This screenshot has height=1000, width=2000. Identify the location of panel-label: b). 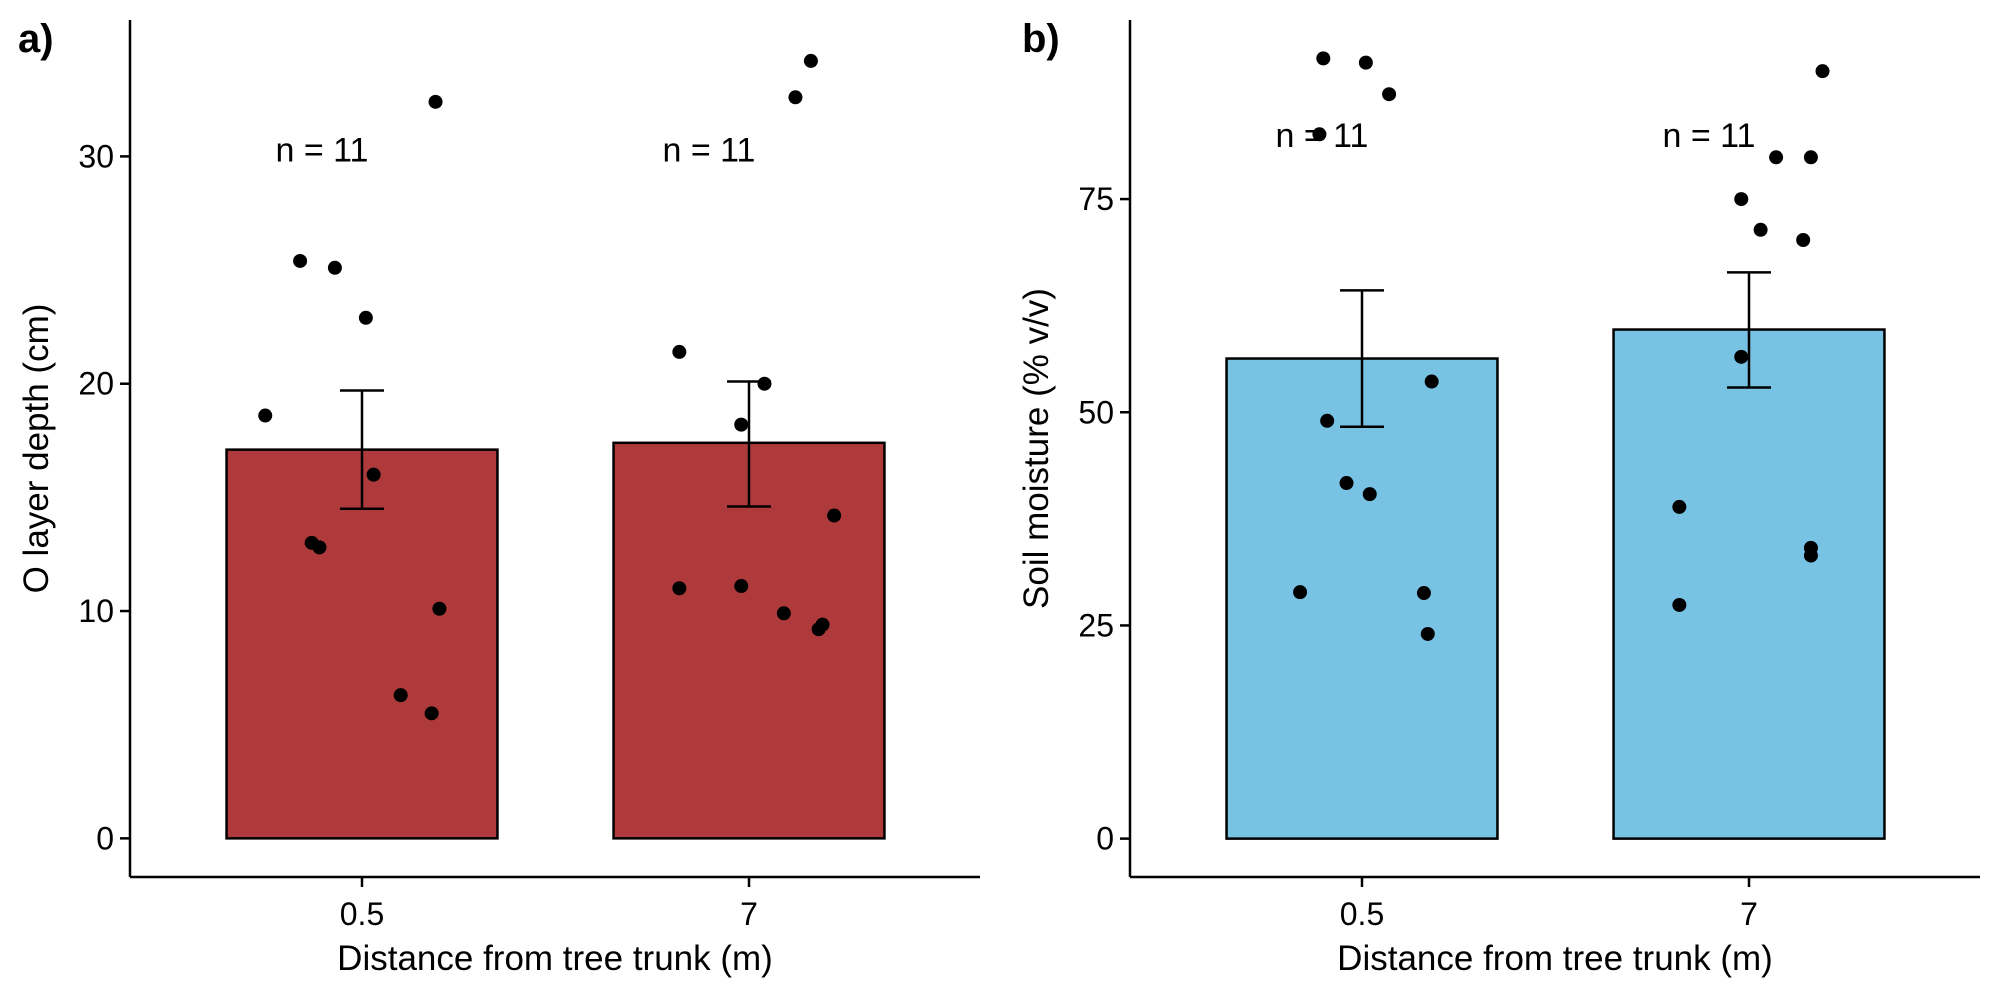
(1041, 39).